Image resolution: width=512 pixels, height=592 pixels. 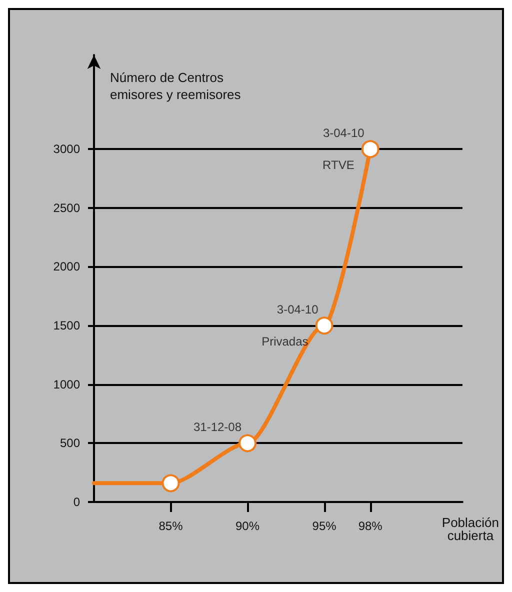 I want to click on y-tick-label: 1000, so click(x=66, y=384).